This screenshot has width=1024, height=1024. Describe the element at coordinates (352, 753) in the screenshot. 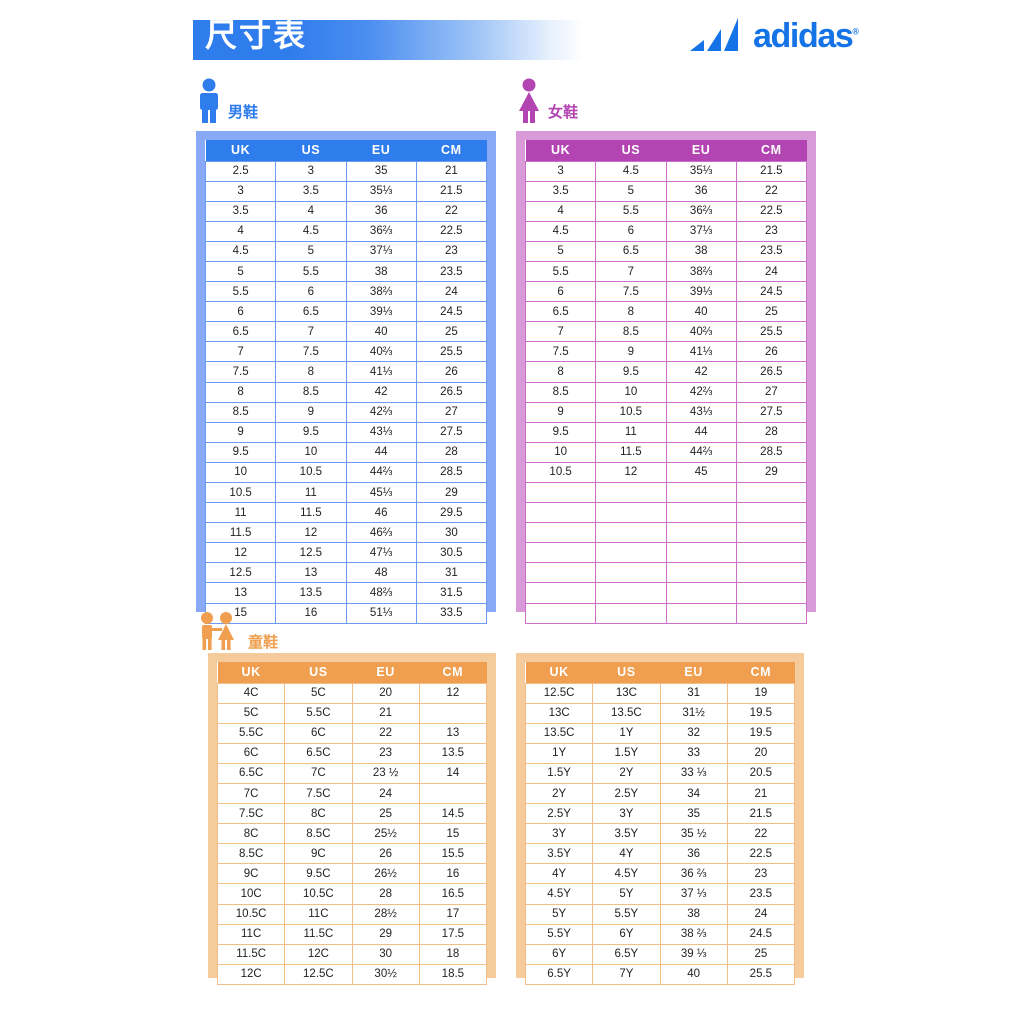

I see `table-row: 6C 6.5C 23 13.5` at that location.